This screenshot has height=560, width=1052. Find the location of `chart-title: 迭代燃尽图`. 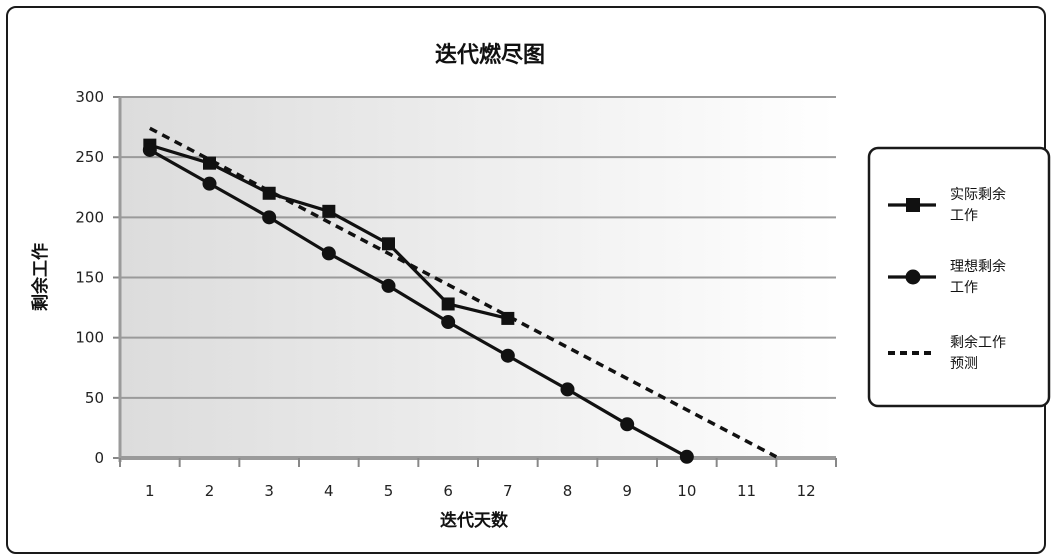

chart-title: 迭代燃尽图 is located at coordinates (490, 55).